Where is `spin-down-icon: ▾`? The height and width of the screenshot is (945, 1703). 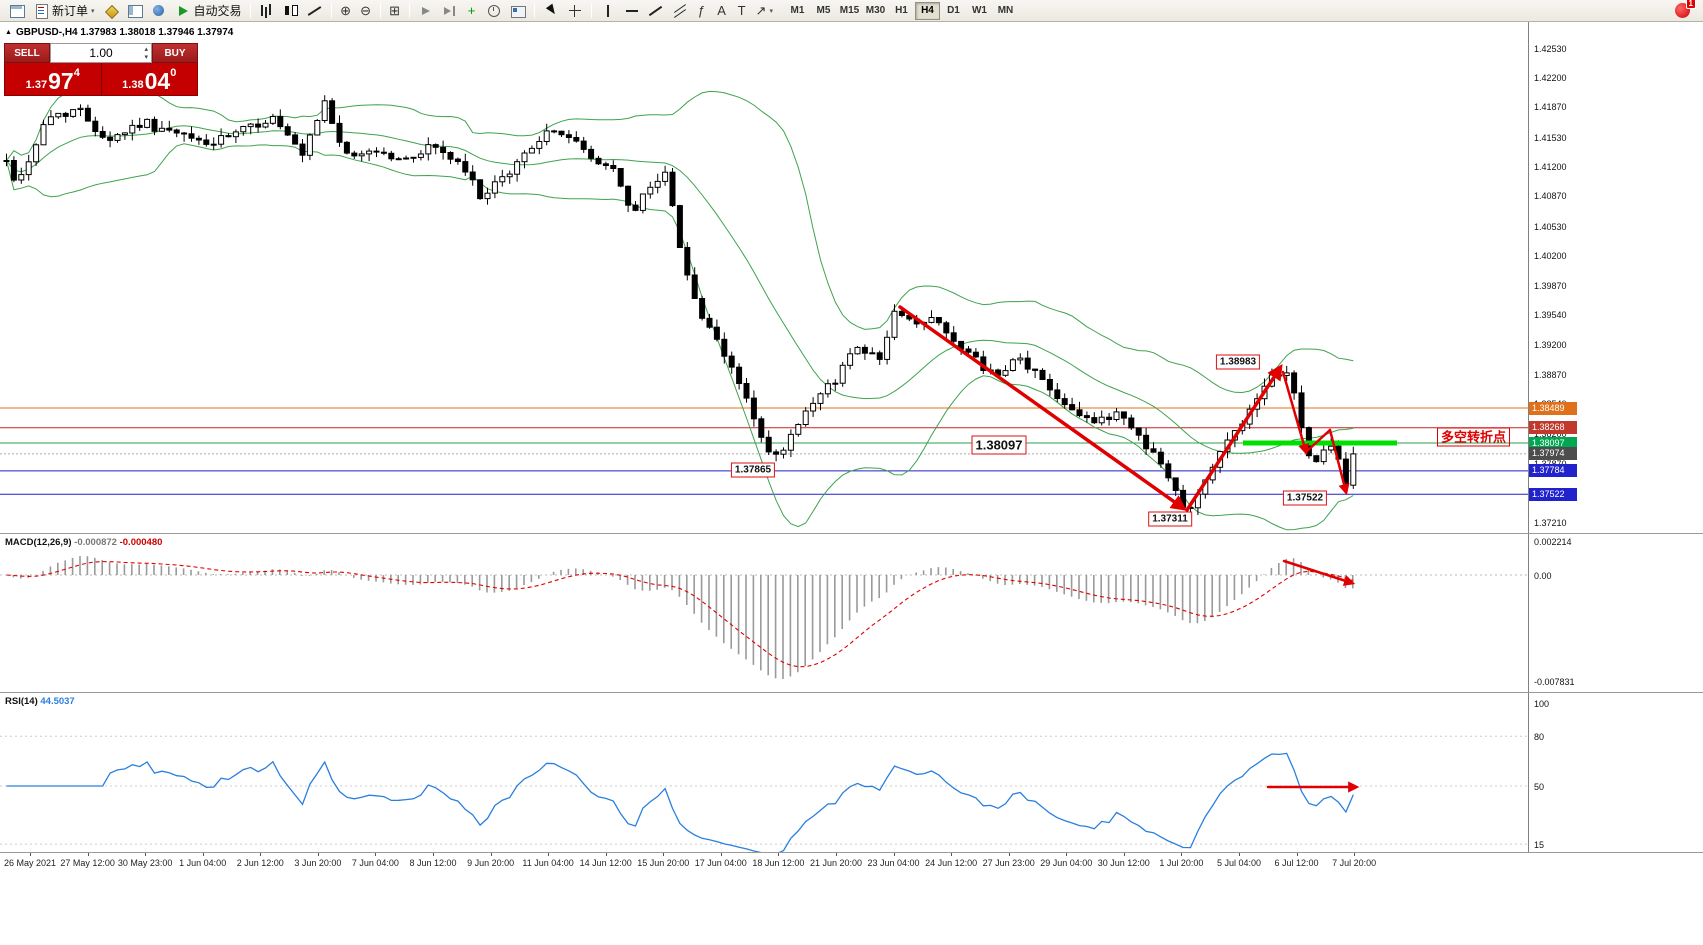
spin-down-icon: ▾ is located at coordinates (146, 57).